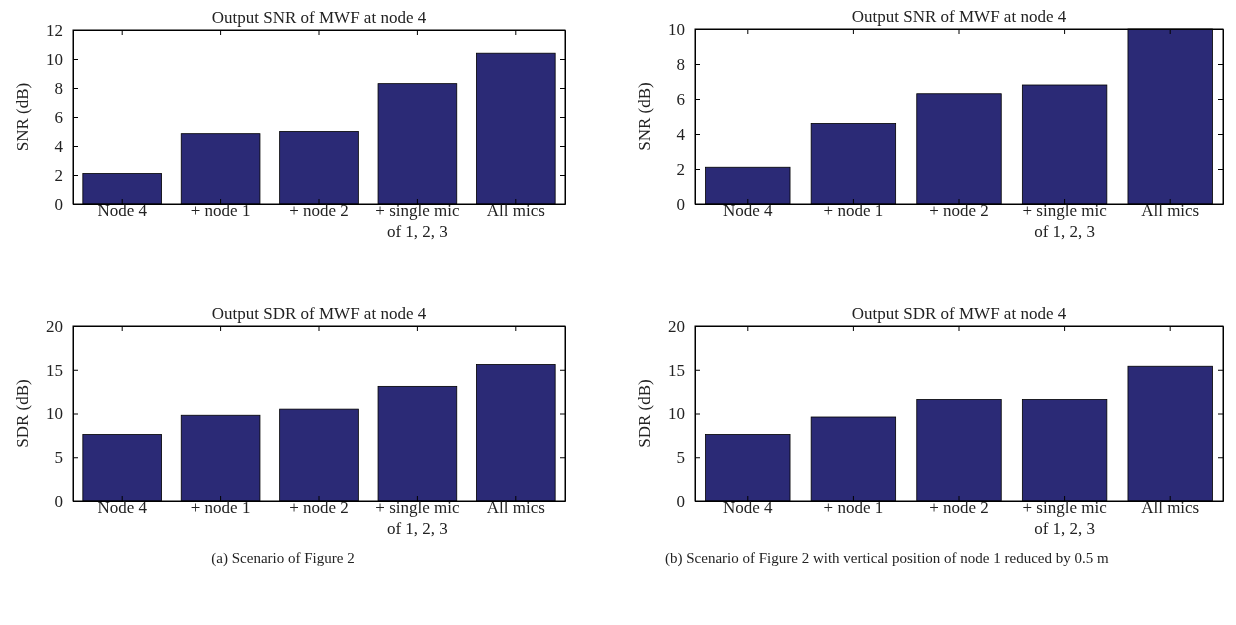 The height and width of the screenshot is (625, 1236). What do you see at coordinates (54, 30) in the screenshot?
I see `y-tick-label: 12` at bounding box center [54, 30].